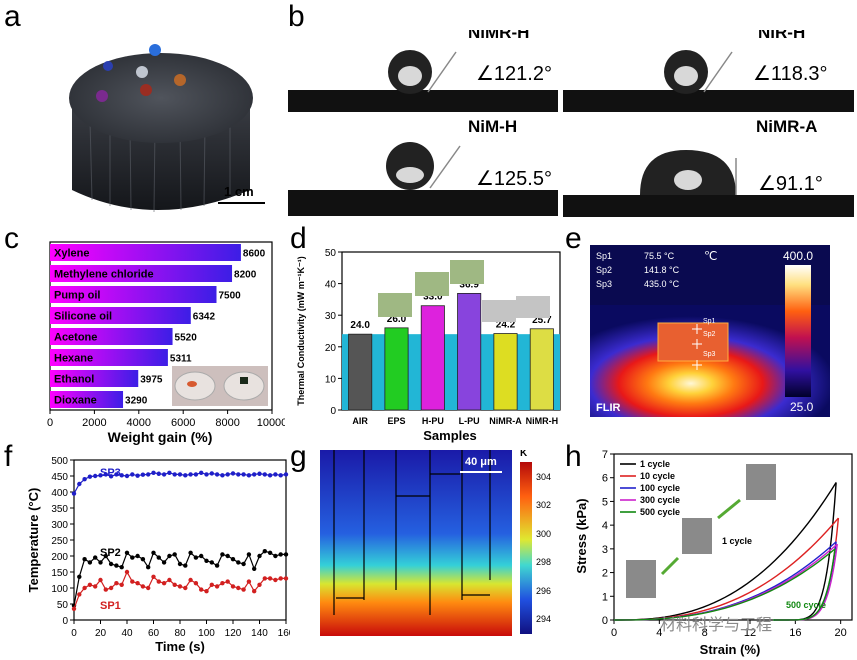  What do you see at coordinates (74, 633) in the screenshot?
I see `x-tick-label: 0` at bounding box center [74, 633].